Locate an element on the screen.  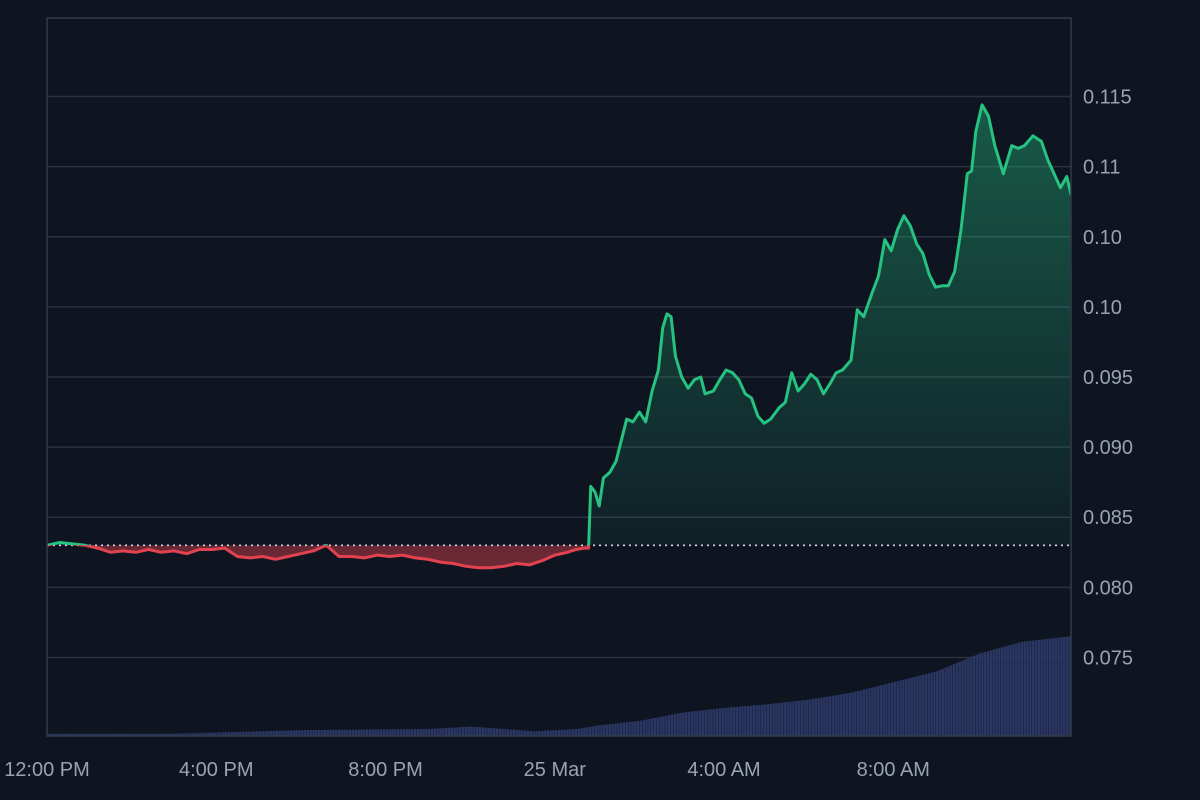
y-tick-label: 0.115 is located at coordinates (1107, 98).